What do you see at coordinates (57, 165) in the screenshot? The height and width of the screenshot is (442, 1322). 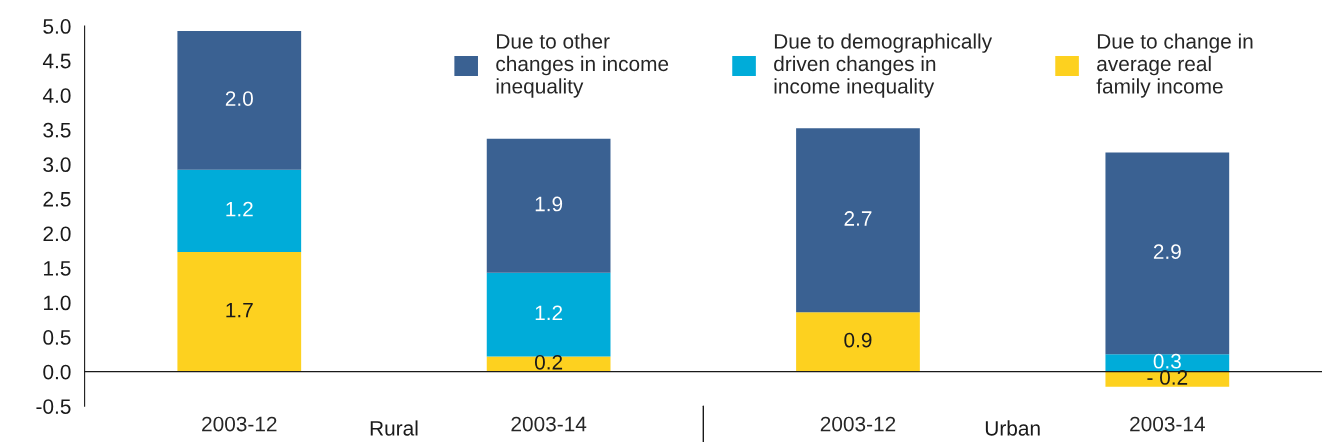 I see `y-tick-label: 3.0` at bounding box center [57, 165].